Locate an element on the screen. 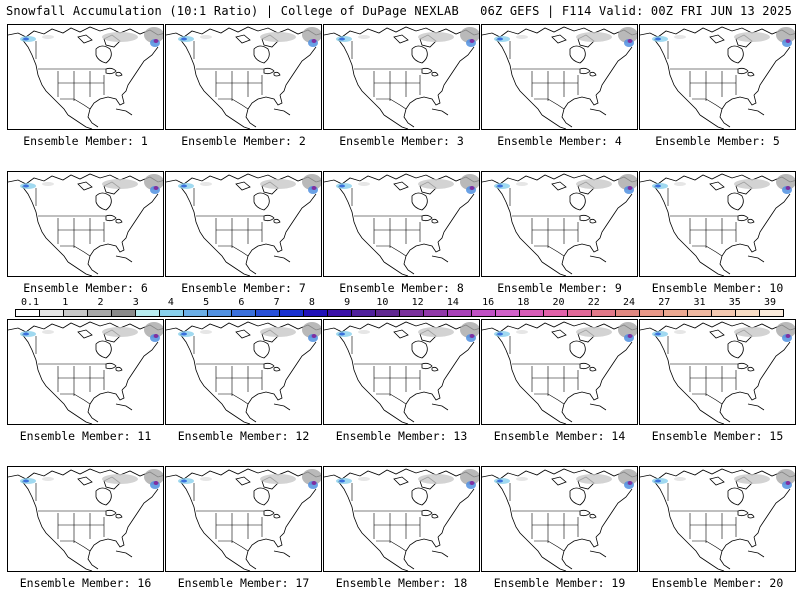 This screenshot has height=600, width=800. ensemble-member-label: Ensemble Member: 15 is located at coordinates (717, 436).